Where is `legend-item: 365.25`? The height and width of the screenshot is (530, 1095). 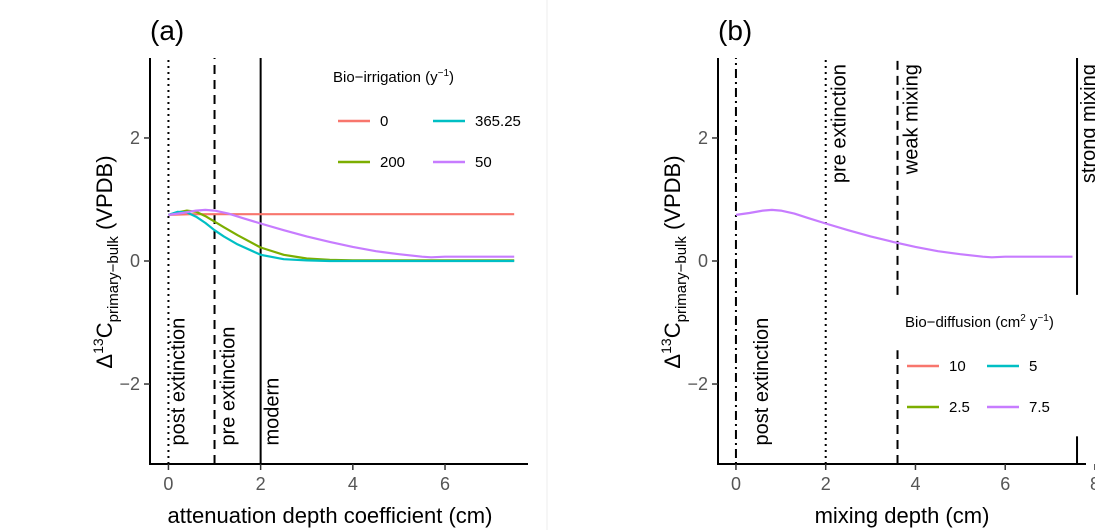 legend-item: 365.25 is located at coordinates (477, 121).